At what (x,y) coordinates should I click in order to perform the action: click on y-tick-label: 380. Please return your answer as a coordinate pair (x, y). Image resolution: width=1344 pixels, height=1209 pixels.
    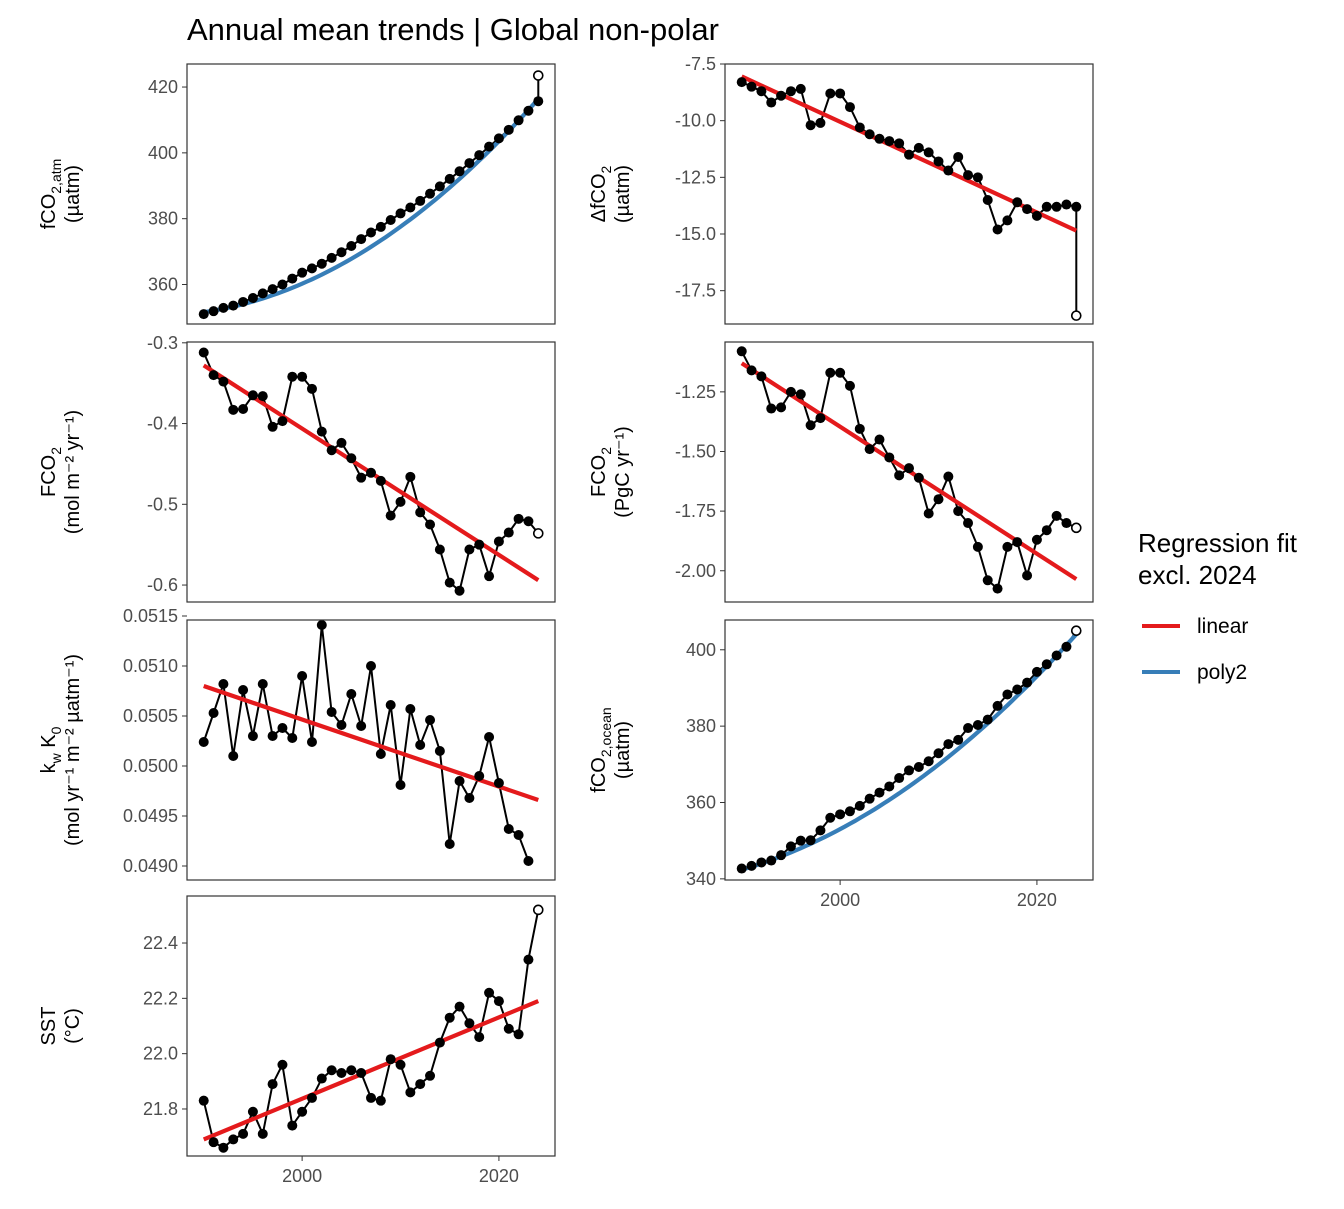
    Looking at the image, I should click on (163, 219).